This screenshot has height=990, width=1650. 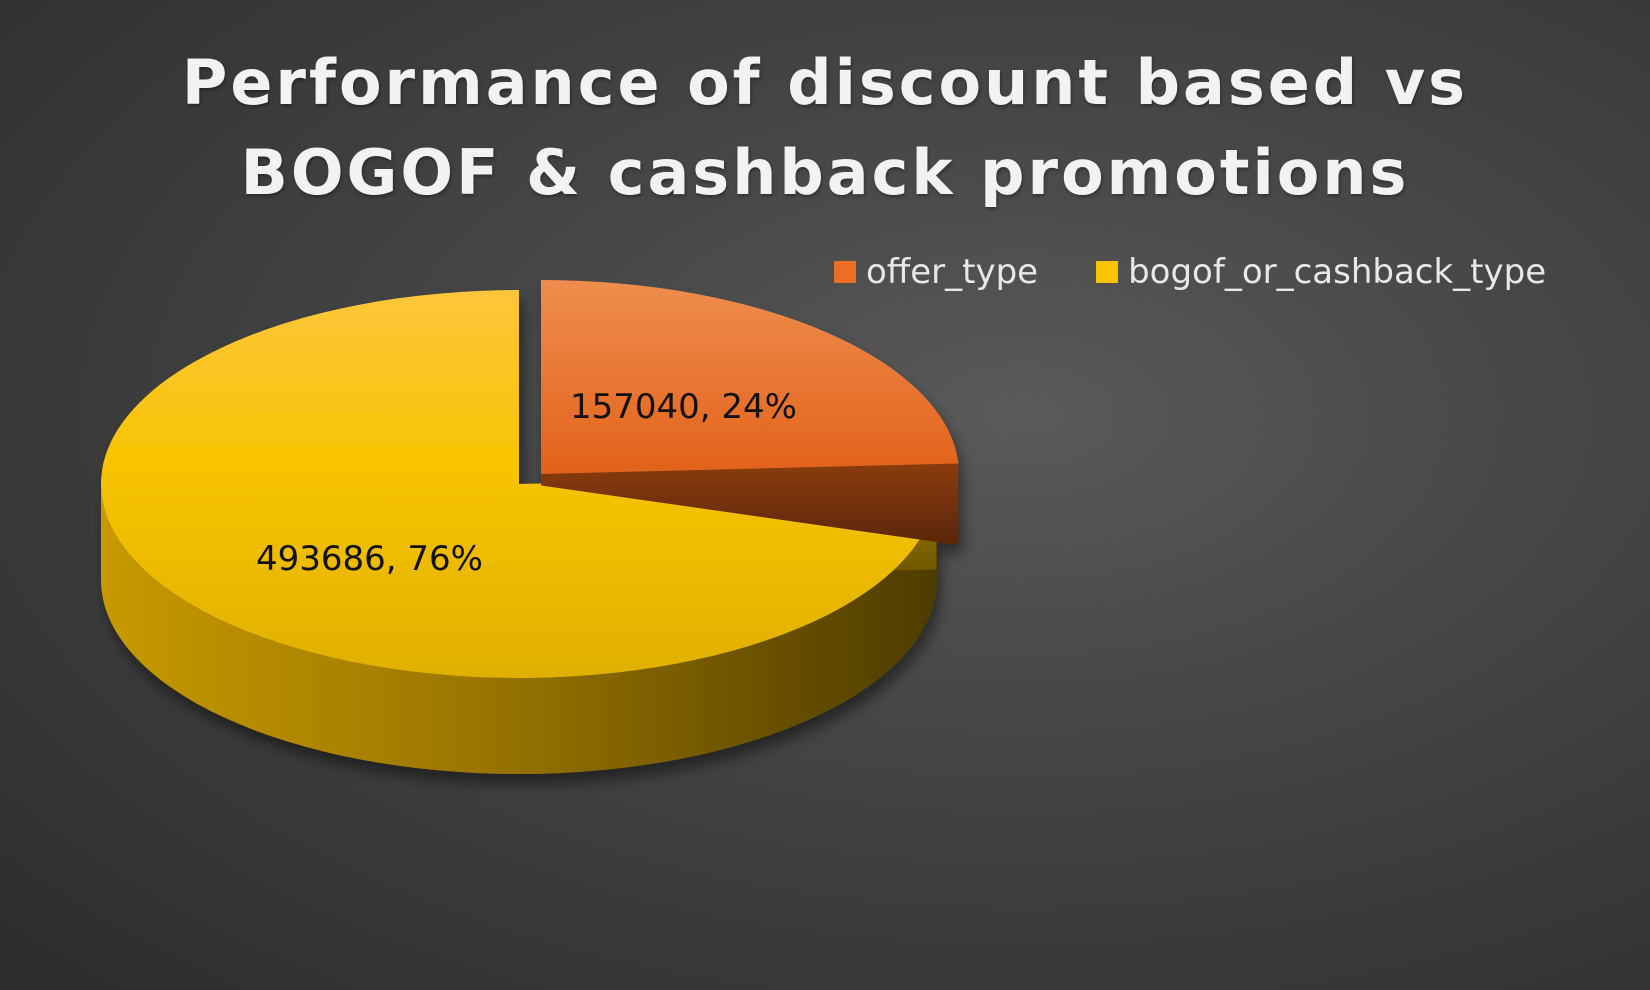 I want to click on legend-swatch-offer-type, so click(x=845, y=272).